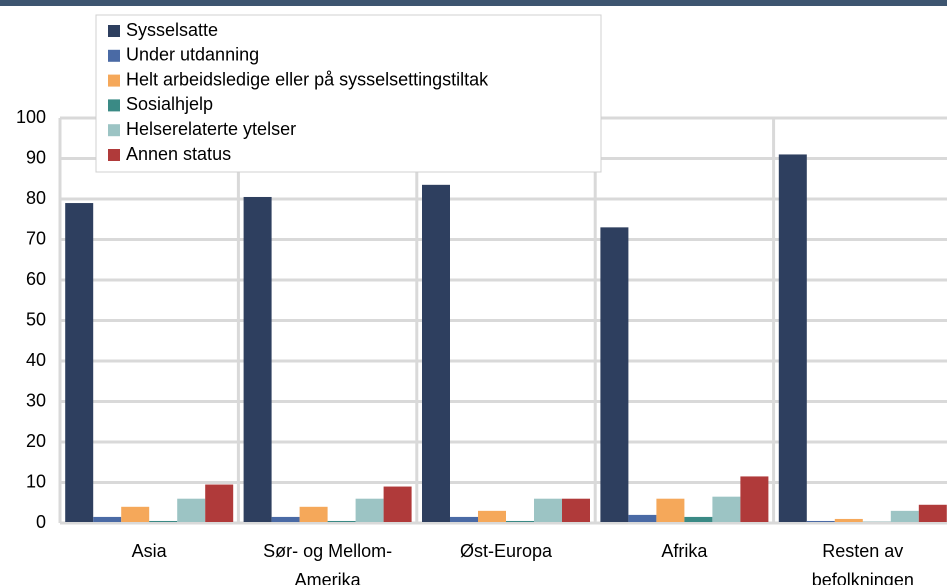 Image resolution: width=947 pixels, height=585 pixels. What do you see at coordinates (192, 55) in the screenshot?
I see `legend-label: Under utdanning` at bounding box center [192, 55].